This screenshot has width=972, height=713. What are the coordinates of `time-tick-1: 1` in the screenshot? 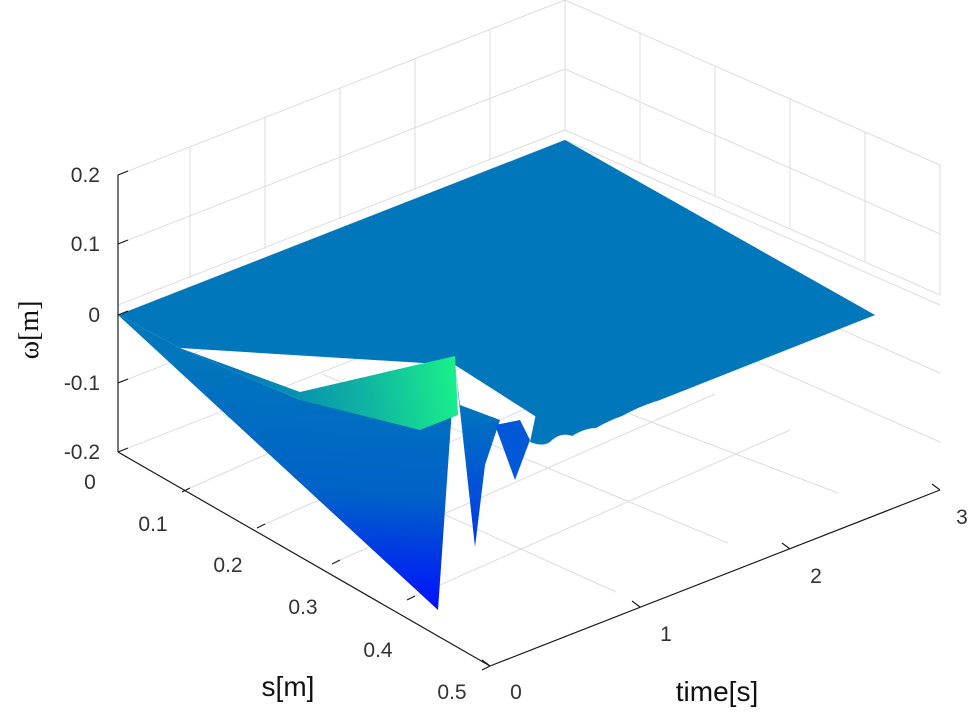 It's located at (666, 634).